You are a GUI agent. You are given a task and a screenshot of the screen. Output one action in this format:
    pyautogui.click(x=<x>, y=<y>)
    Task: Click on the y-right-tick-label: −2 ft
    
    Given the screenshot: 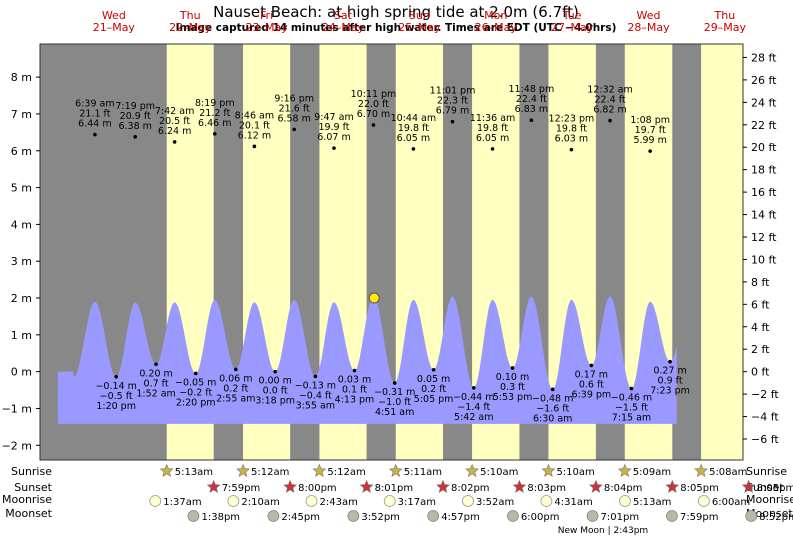 What is the action you would take?
    pyautogui.click(x=765, y=394)
    